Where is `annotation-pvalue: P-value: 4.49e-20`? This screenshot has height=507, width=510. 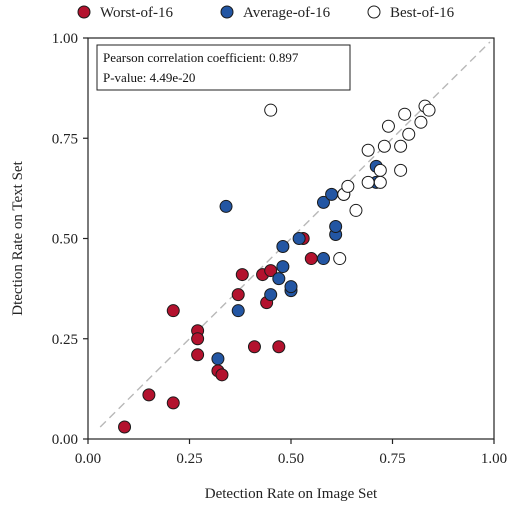 annotation-pvalue: P-value: 4.49e-20 is located at coordinates (149, 77).